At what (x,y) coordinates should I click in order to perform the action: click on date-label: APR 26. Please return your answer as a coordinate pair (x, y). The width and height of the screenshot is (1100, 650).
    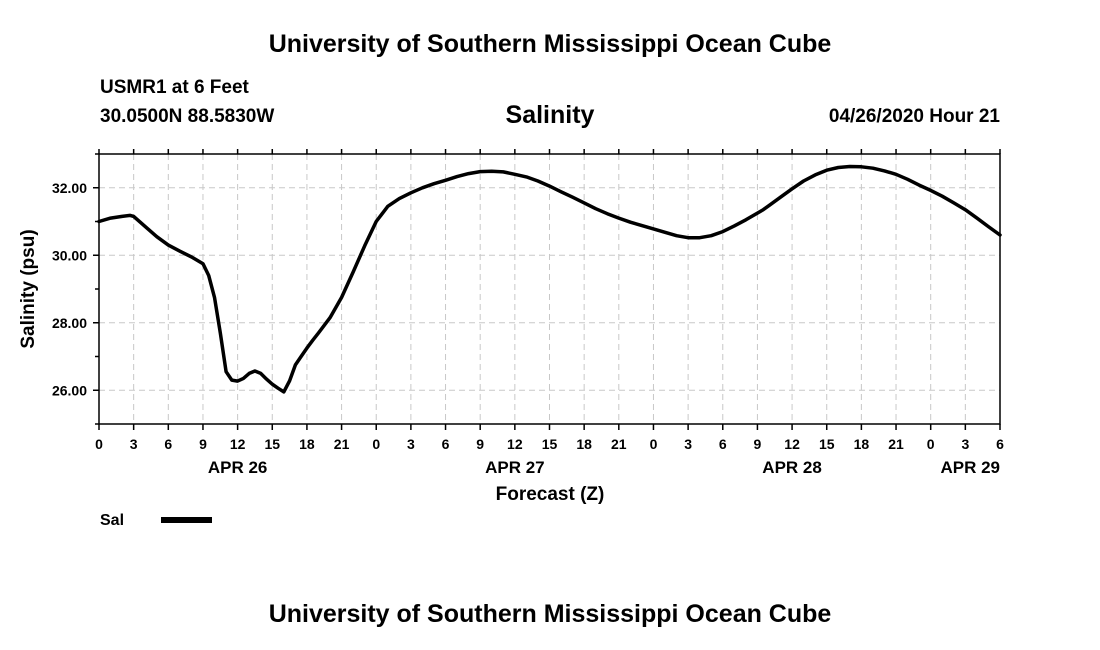
    Looking at the image, I should click on (238, 467).